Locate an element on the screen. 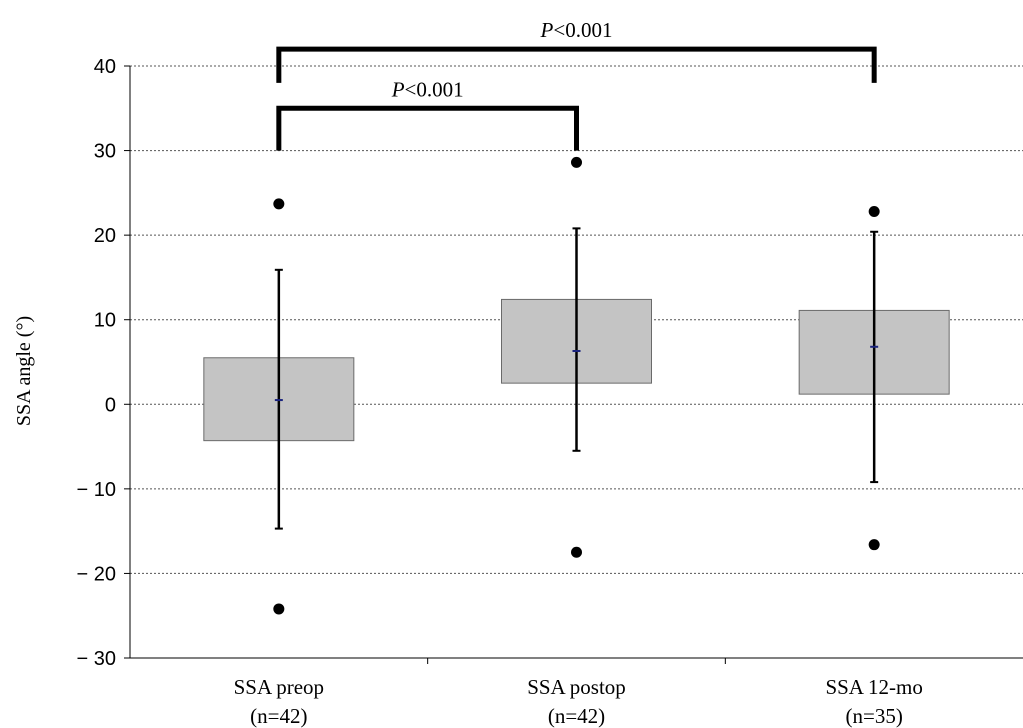 Image resolution: width=1023 pixels, height=728 pixels. y-tick-label: − 10 is located at coordinates (96, 490).